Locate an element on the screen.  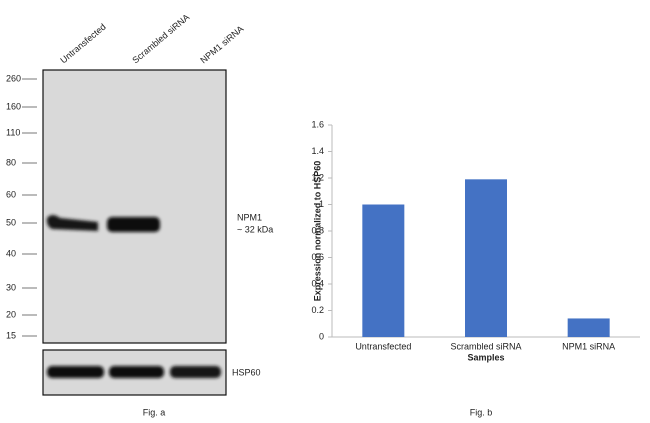
marker-label: 160 is located at coordinates (13, 106).